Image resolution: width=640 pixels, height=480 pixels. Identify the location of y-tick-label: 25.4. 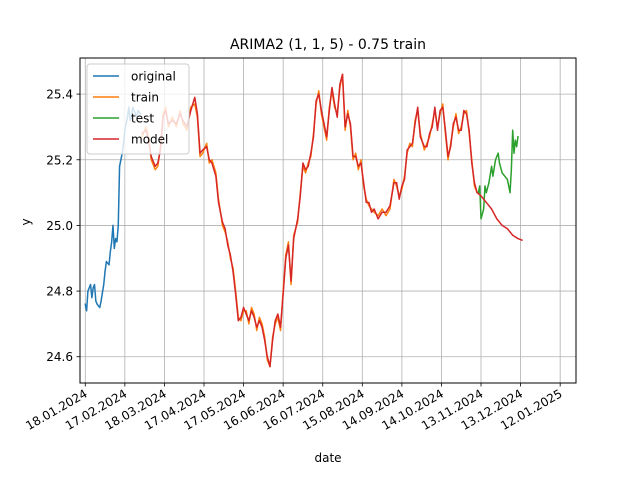
(59, 95).